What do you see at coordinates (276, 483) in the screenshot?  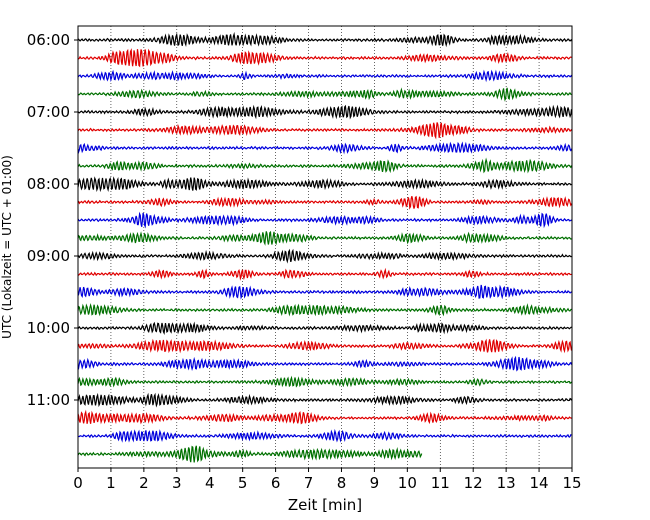 I see `x-tick-label: 6` at bounding box center [276, 483].